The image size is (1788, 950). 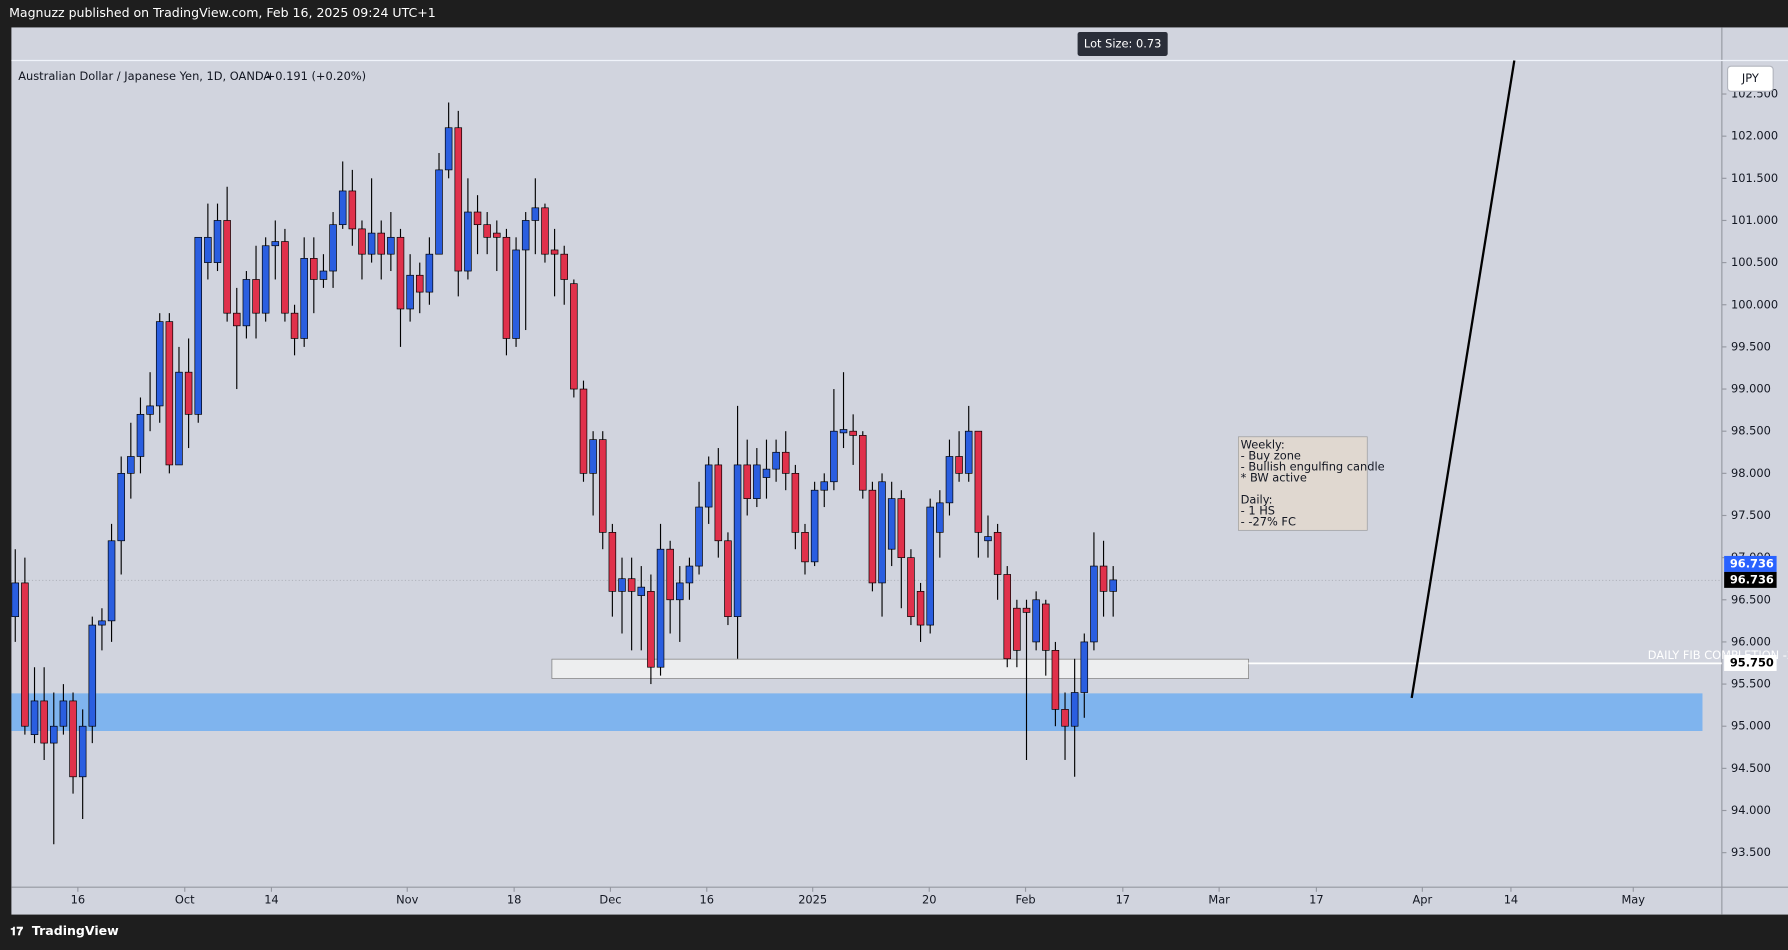 I want to click on note-box, so click(x=1303, y=483).